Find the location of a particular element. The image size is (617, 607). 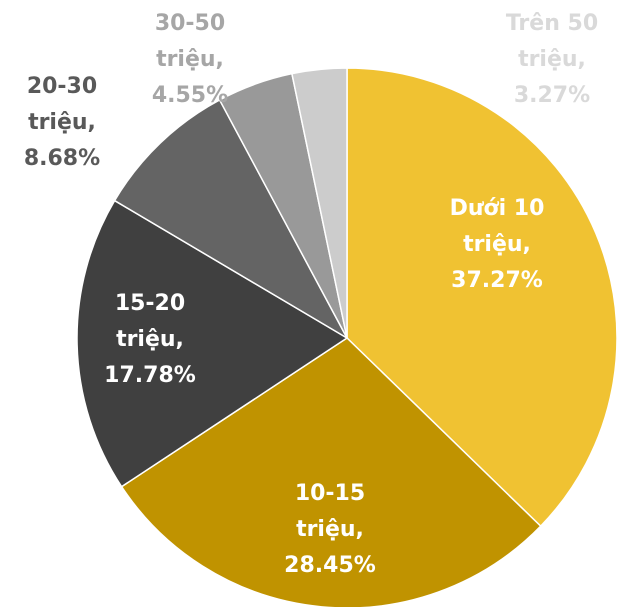

data-label: Trên 50 triệu, 3.27% is located at coordinates (552, 59).